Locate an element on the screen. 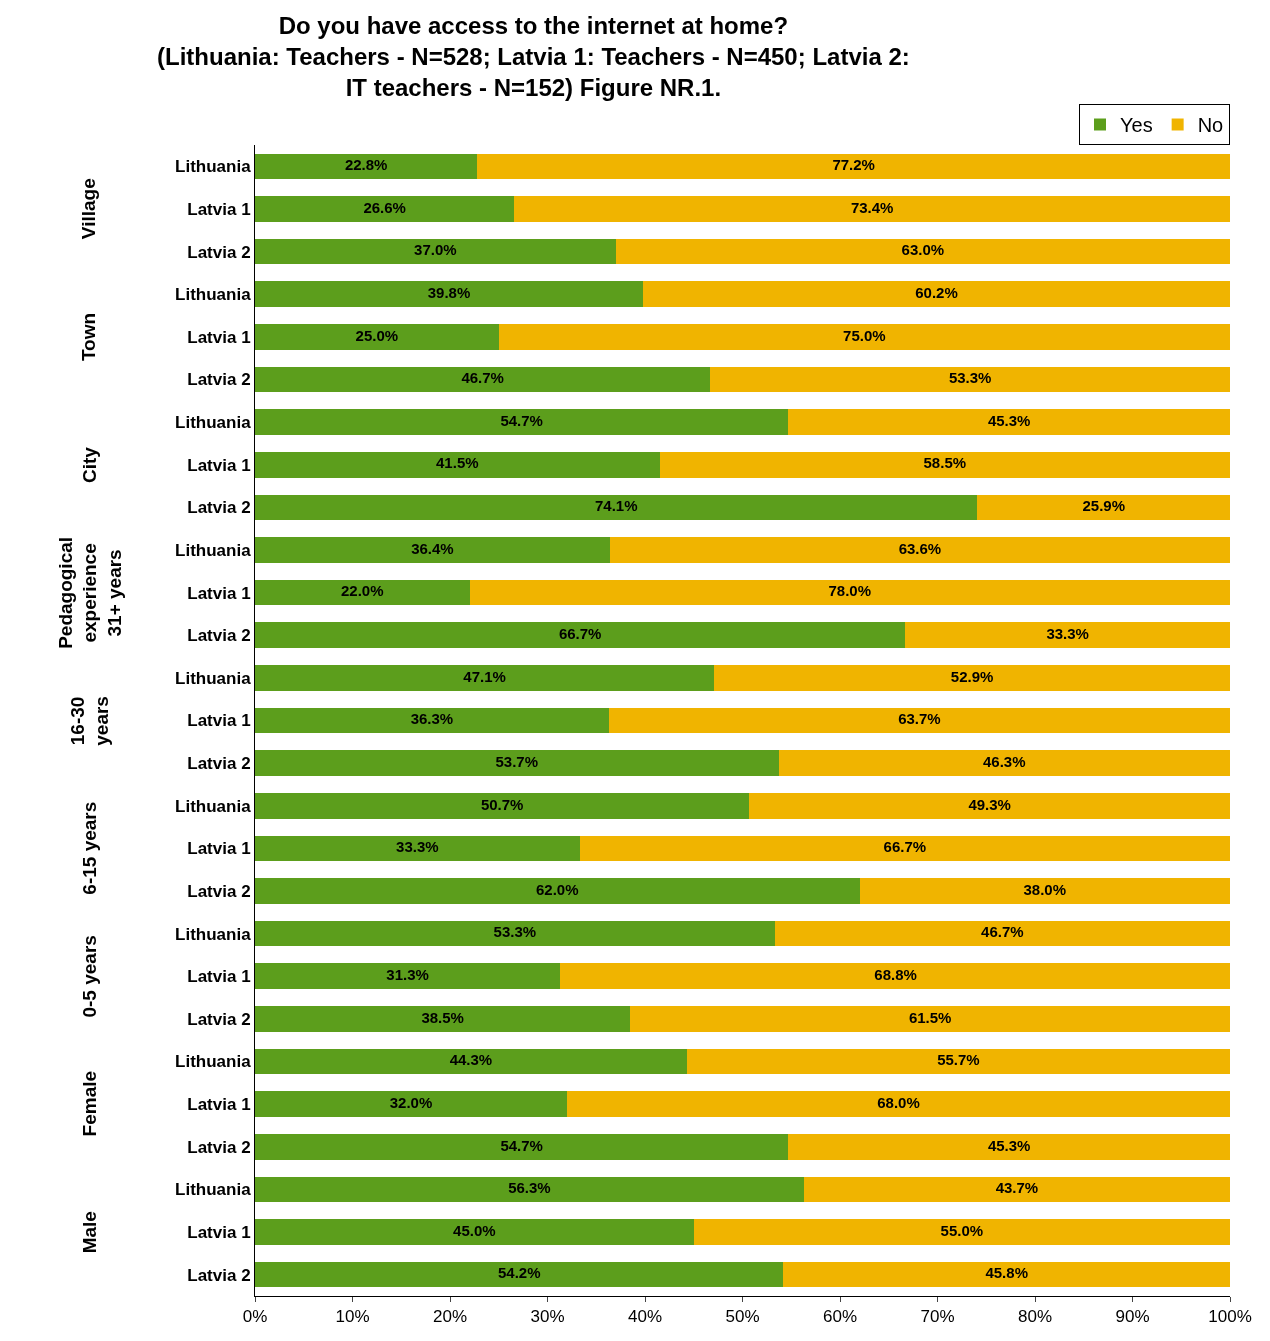 This screenshot has height=1341, width=1270. data-label: 55.0% is located at coordinates (962, 1230).